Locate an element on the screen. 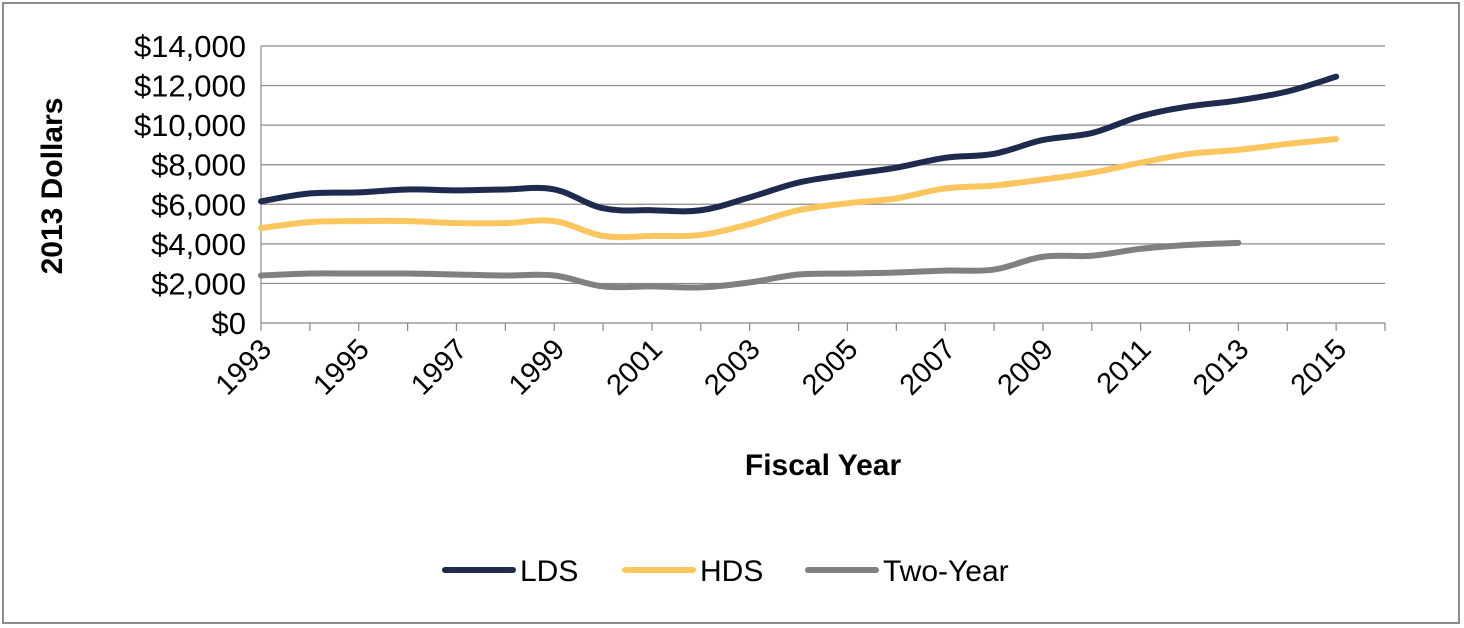  x-tick-label: 2009 is located at coordinates (1026, 367).